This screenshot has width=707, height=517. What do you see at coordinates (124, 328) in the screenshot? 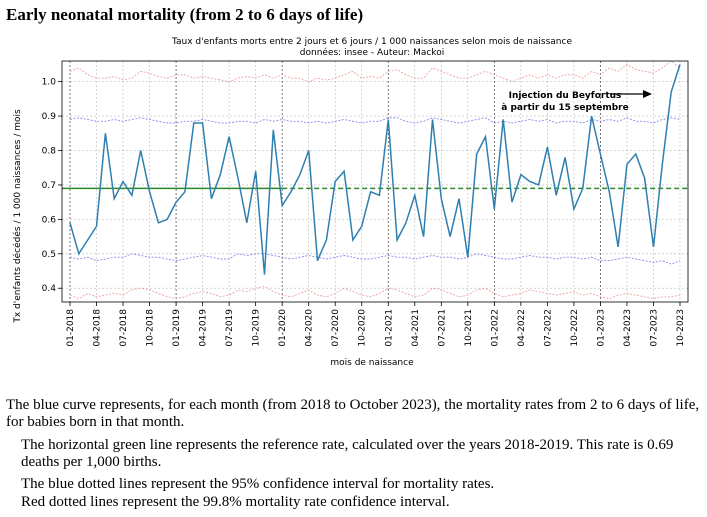
I see `x-tick-label: 07-2018` at bounding box center [124, 328].